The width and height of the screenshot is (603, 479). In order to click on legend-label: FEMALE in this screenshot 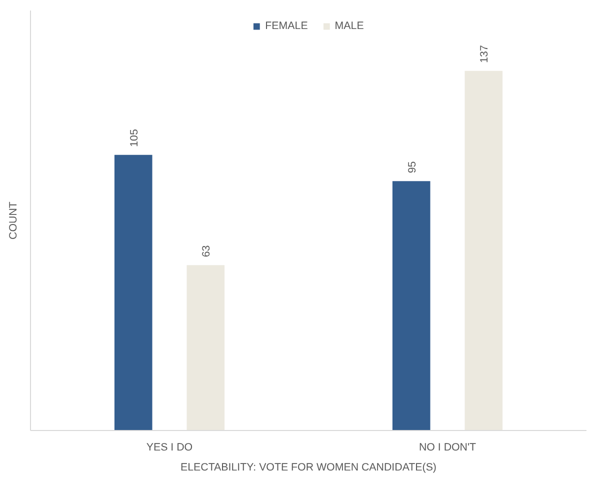, I will do `click(286, 26)`.